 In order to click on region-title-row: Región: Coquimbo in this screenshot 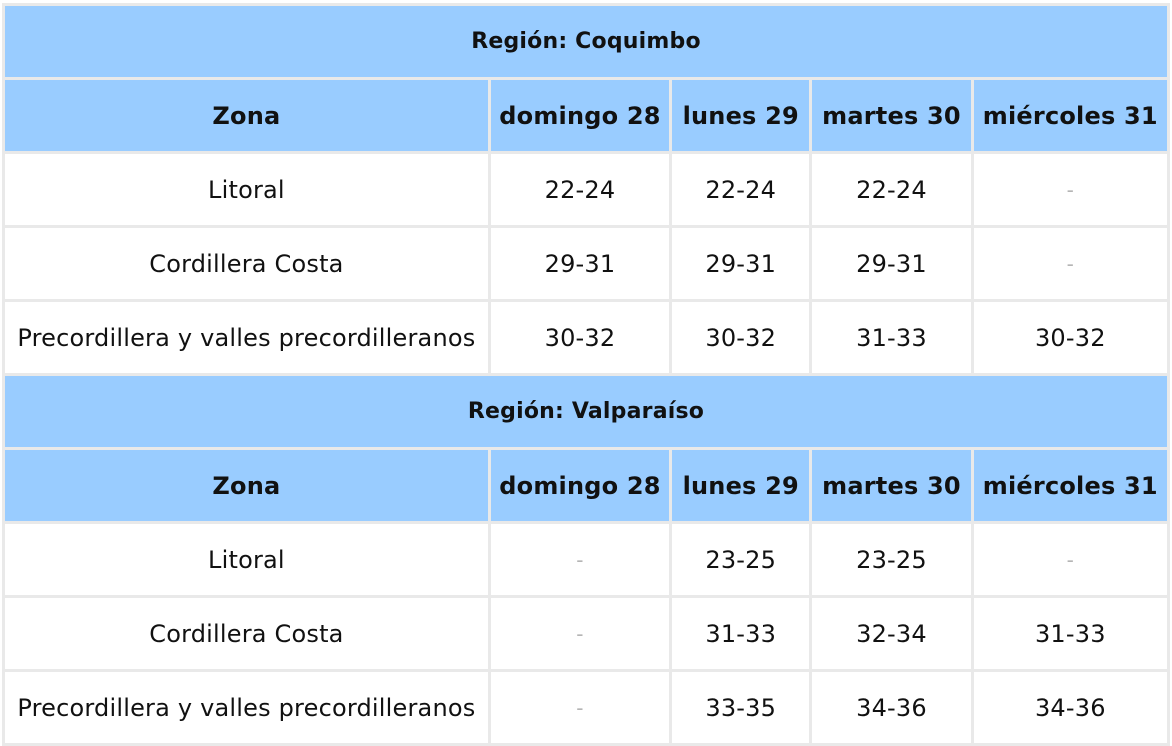, I will do `click(586, 41)`.